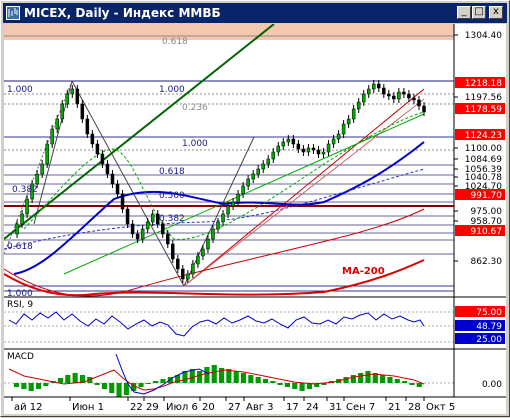  Describe the element at coordinates (440, 407) in the screenshot. I see `x-tick-label: Окт 5` at that location.